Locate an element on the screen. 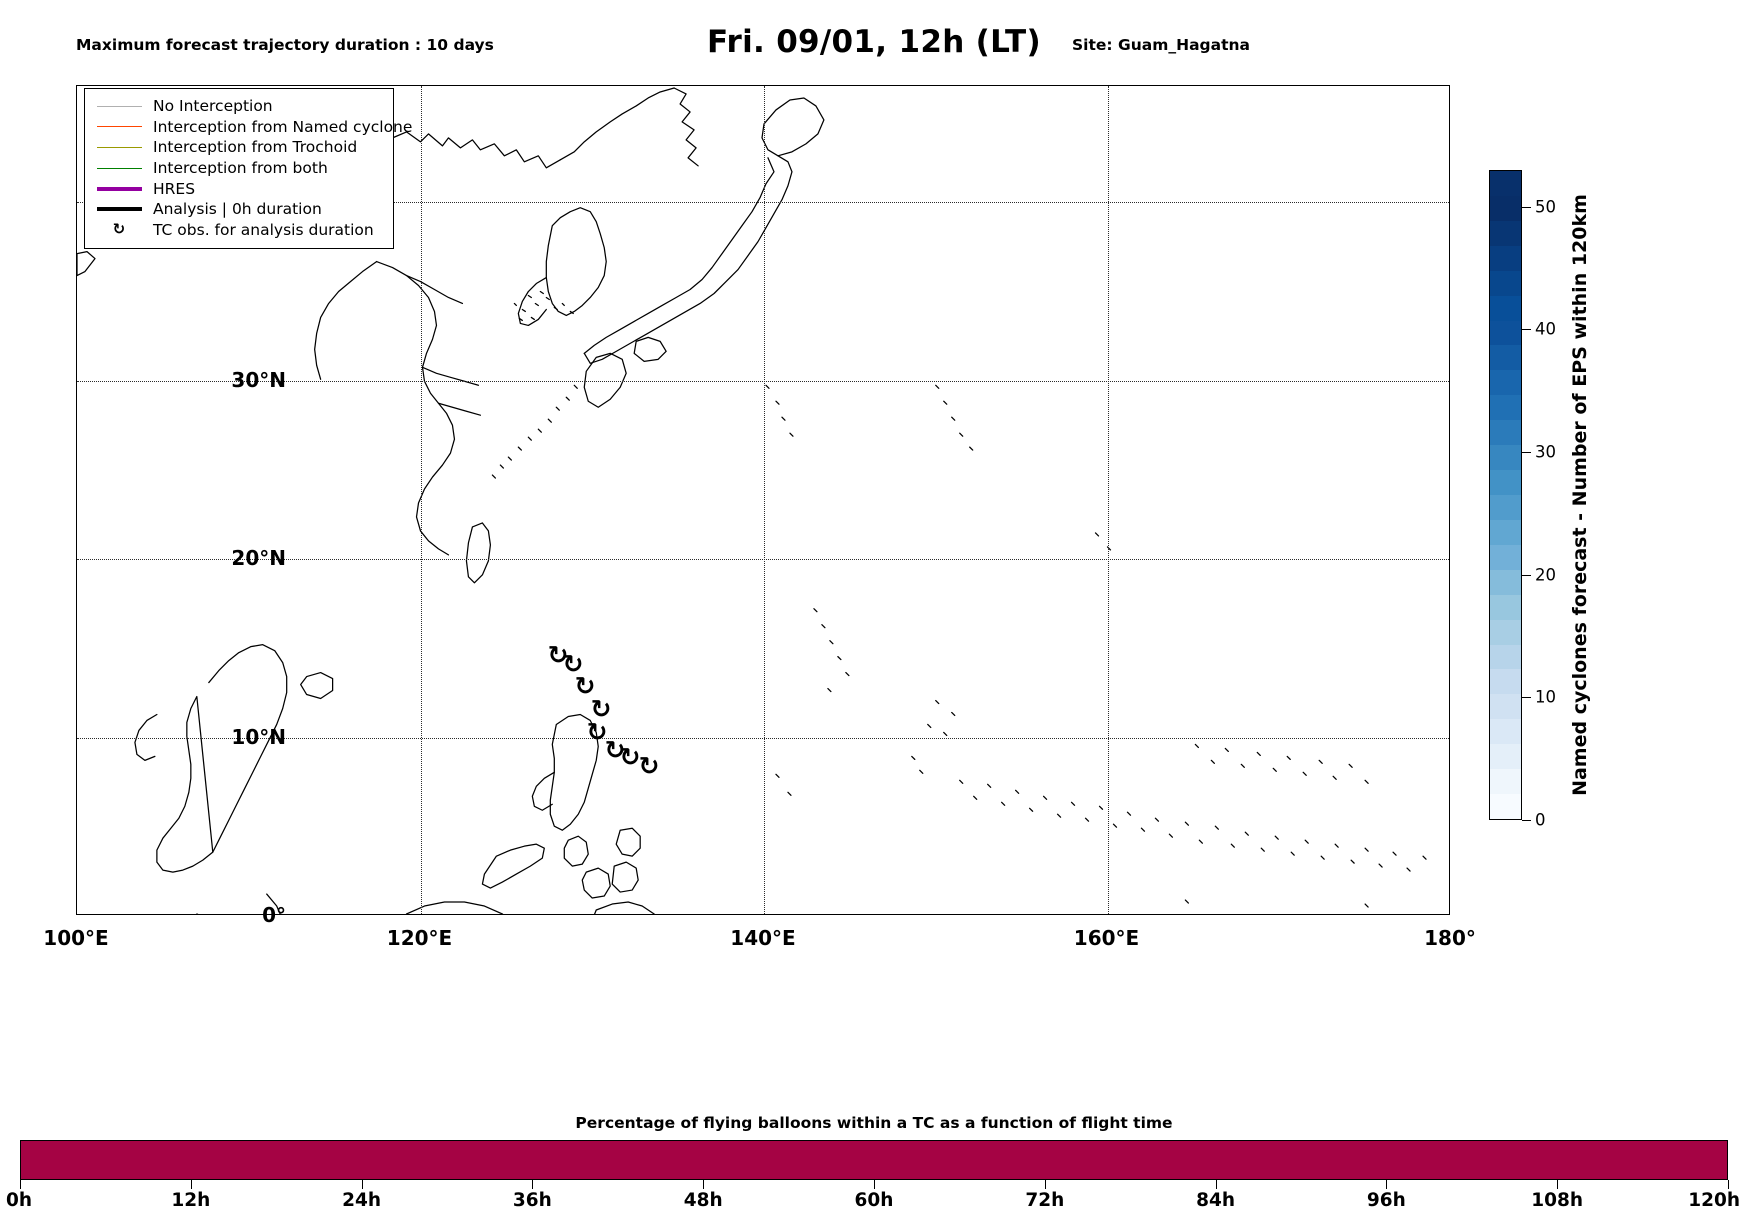  flight-time-tick-label: 96h is located at coordinates (1386, 1200).